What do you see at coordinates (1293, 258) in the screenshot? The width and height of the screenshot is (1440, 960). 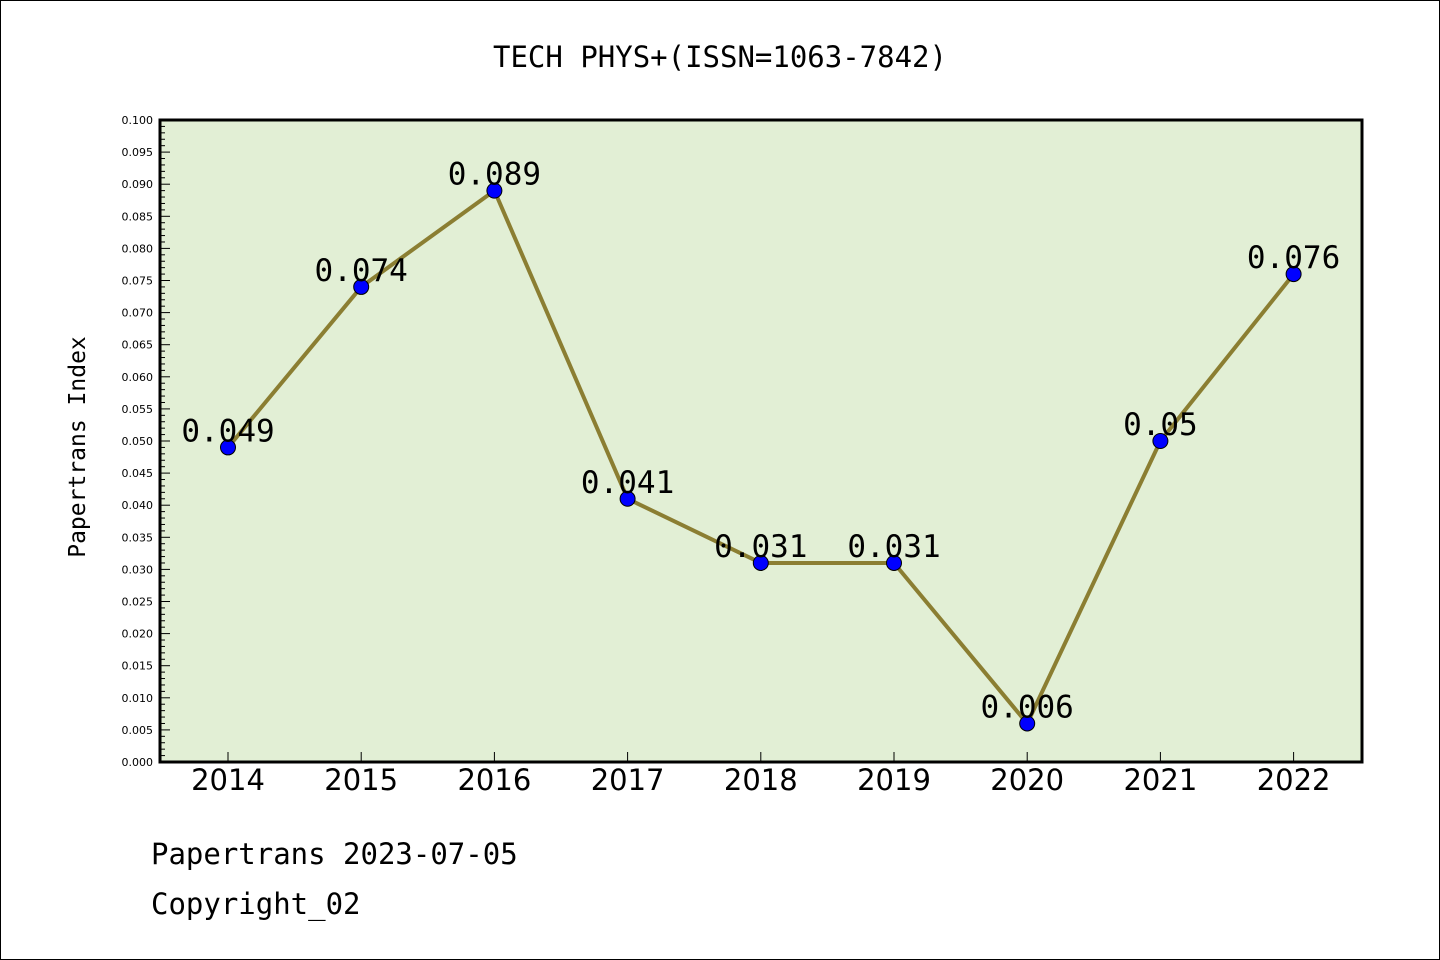 I see `data-label: 0.076` at bounding box center [1293, 258].